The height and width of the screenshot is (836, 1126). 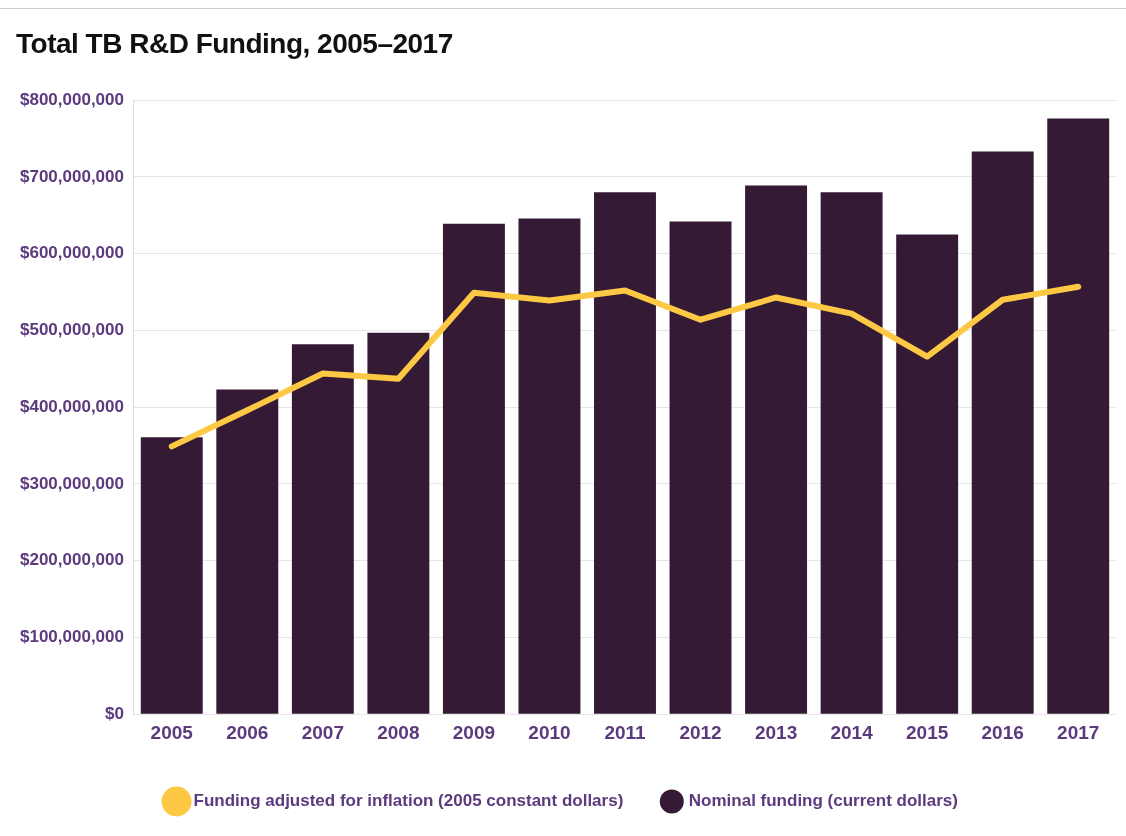 I want to click on x-tick-label: 2017, so click(x=1078, y=732).